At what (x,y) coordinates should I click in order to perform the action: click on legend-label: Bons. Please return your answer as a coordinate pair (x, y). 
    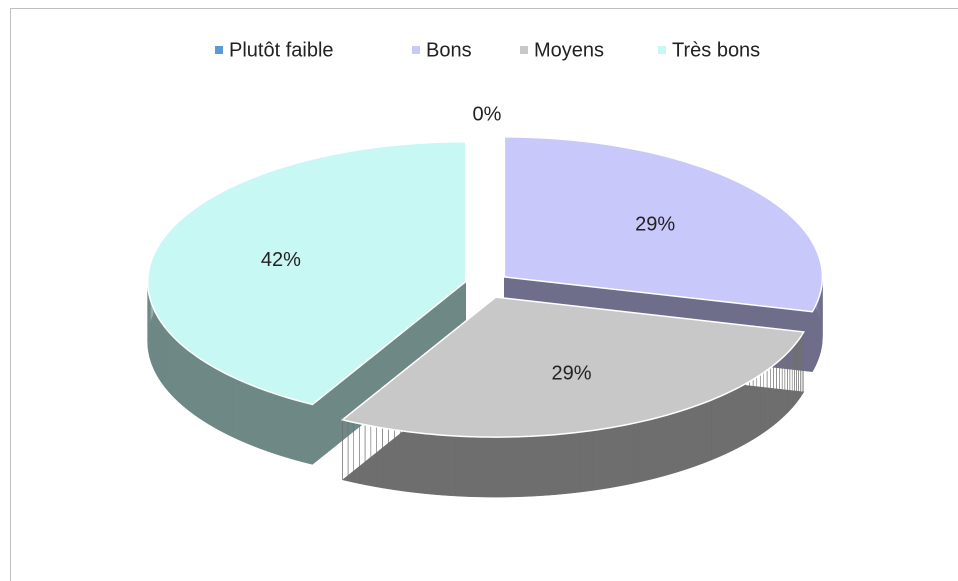
    Looking at the image, I should click on (449, 50).